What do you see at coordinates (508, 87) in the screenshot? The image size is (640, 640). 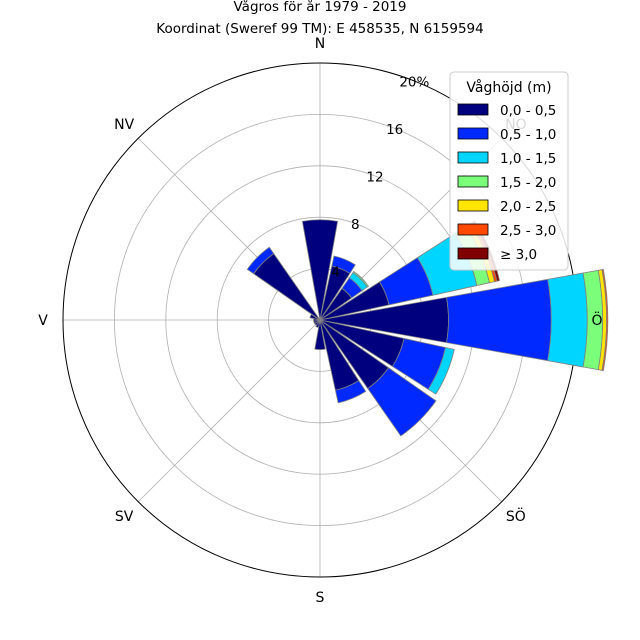 I see `legend-title: Våghöjd (m)` at bounding box center [508, 87].